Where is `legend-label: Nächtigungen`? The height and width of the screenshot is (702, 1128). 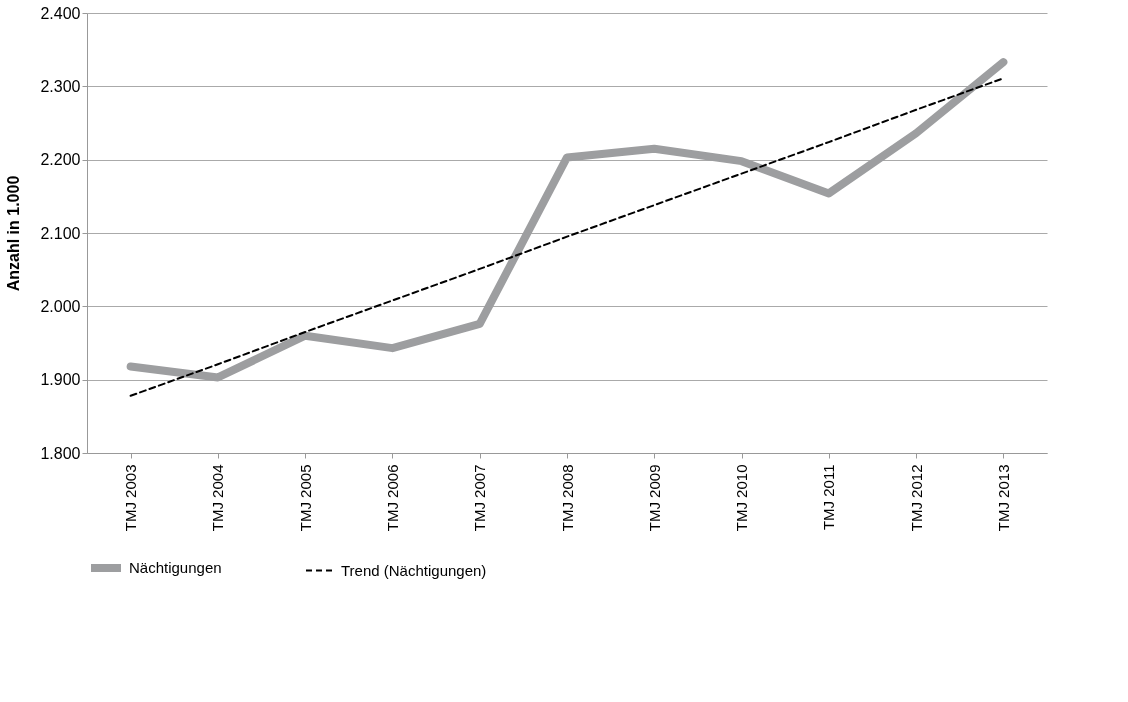
legend-label: Nächtigungen is located at coordinates (175, 567).